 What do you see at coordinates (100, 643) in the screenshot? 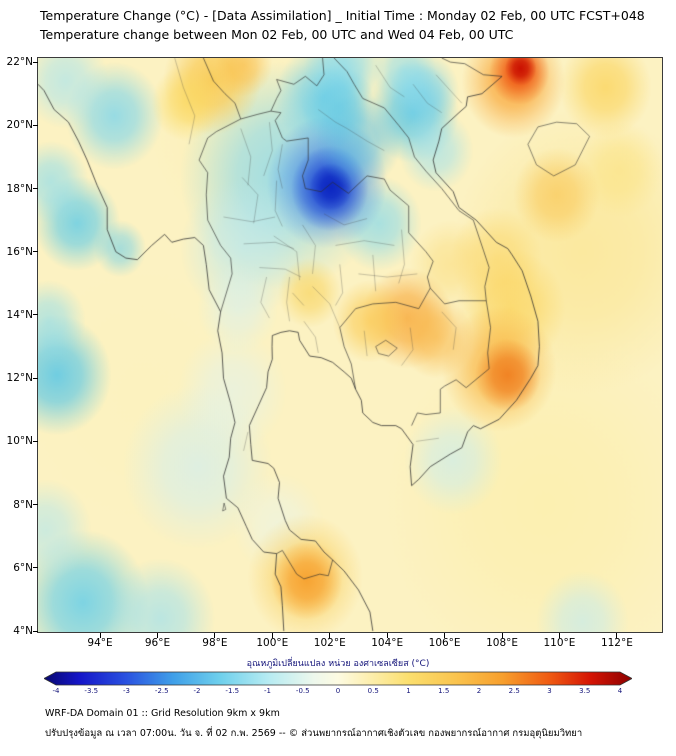
I see `lon-tick-label: 94°E` at bounding box center [100, 643].